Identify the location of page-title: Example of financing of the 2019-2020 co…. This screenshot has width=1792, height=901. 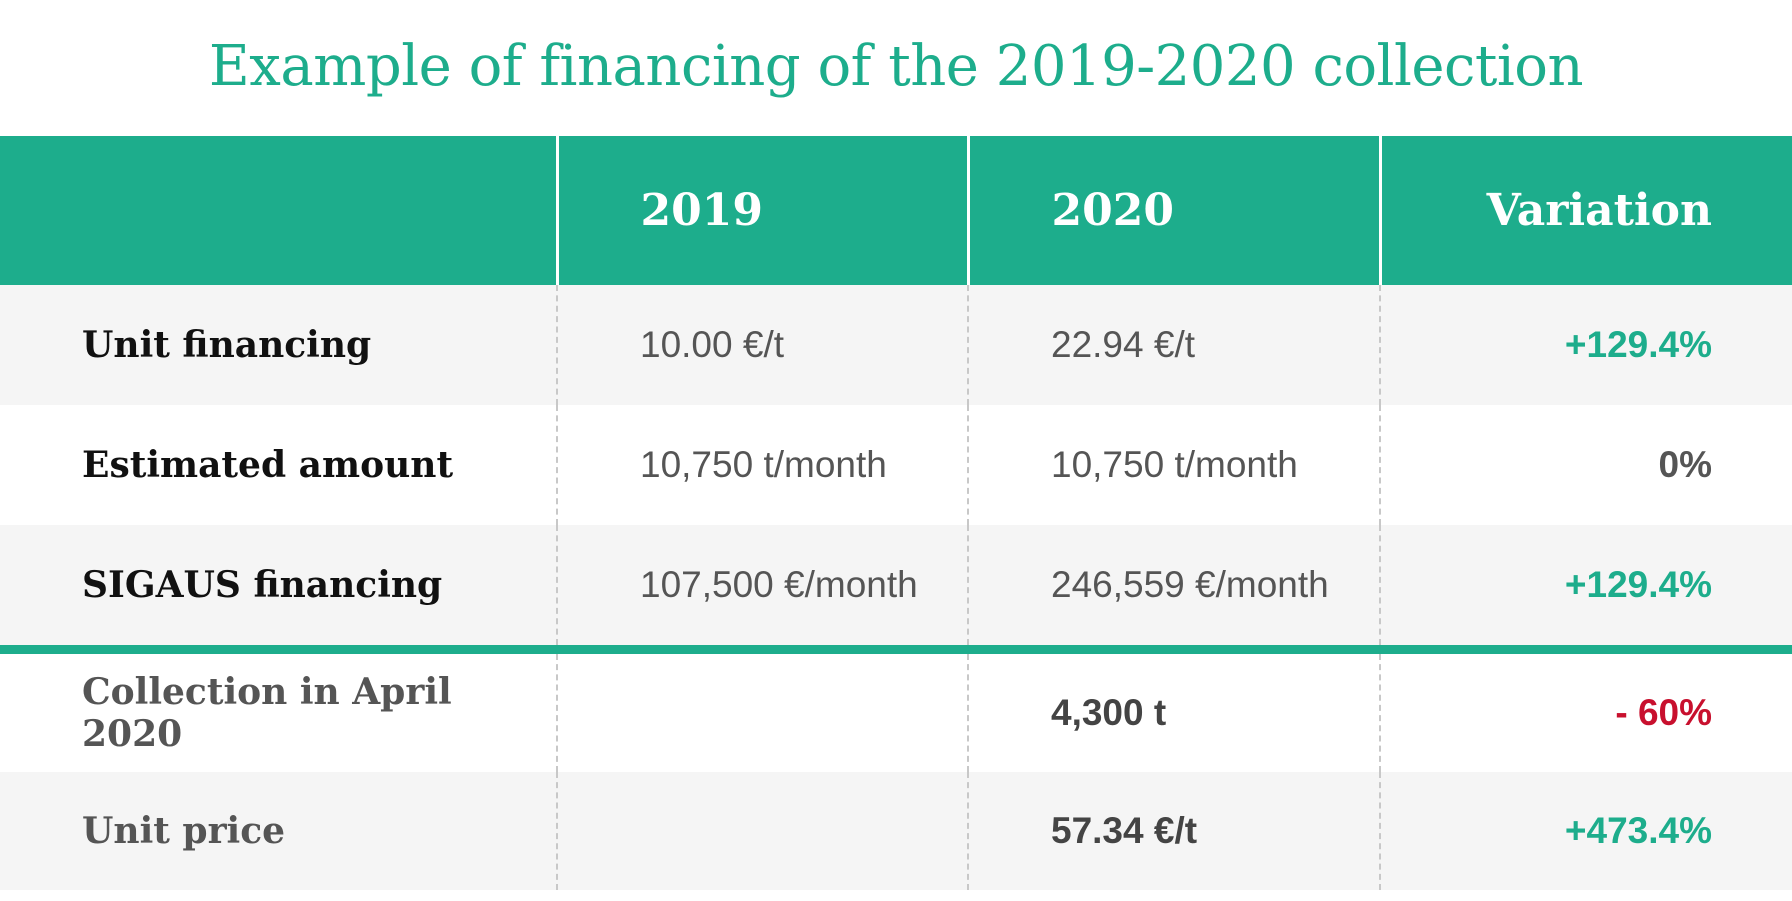
(896, 66).